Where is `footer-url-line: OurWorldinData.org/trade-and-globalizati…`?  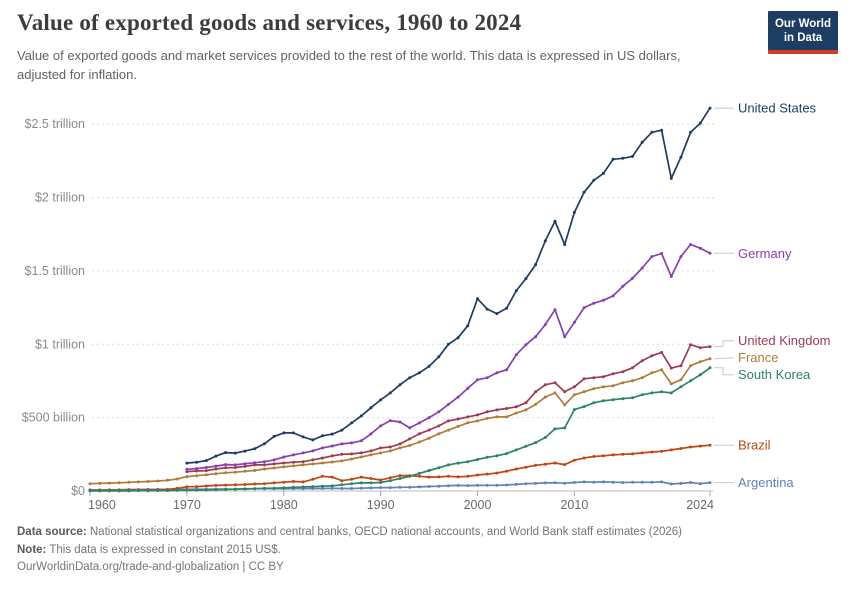 footer-url-line: OurWorldinData.org/trade-and-globalizati… is located at coordinates (150, 567).